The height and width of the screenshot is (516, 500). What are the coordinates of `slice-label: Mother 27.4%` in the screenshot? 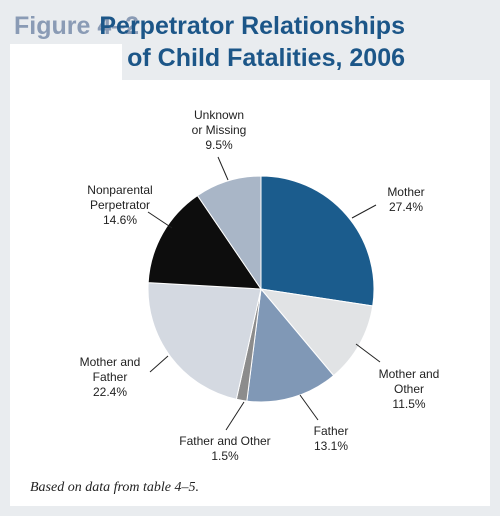 It's located at (406, 200).